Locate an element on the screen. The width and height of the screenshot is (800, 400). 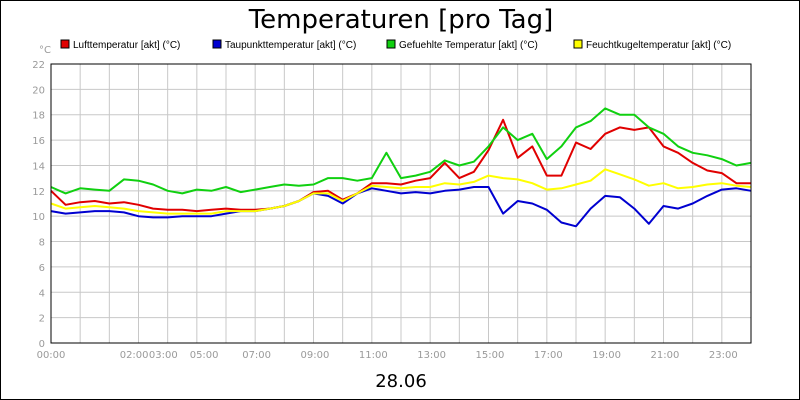
y-tick-label: 22 is located at coordinates (38, 65).